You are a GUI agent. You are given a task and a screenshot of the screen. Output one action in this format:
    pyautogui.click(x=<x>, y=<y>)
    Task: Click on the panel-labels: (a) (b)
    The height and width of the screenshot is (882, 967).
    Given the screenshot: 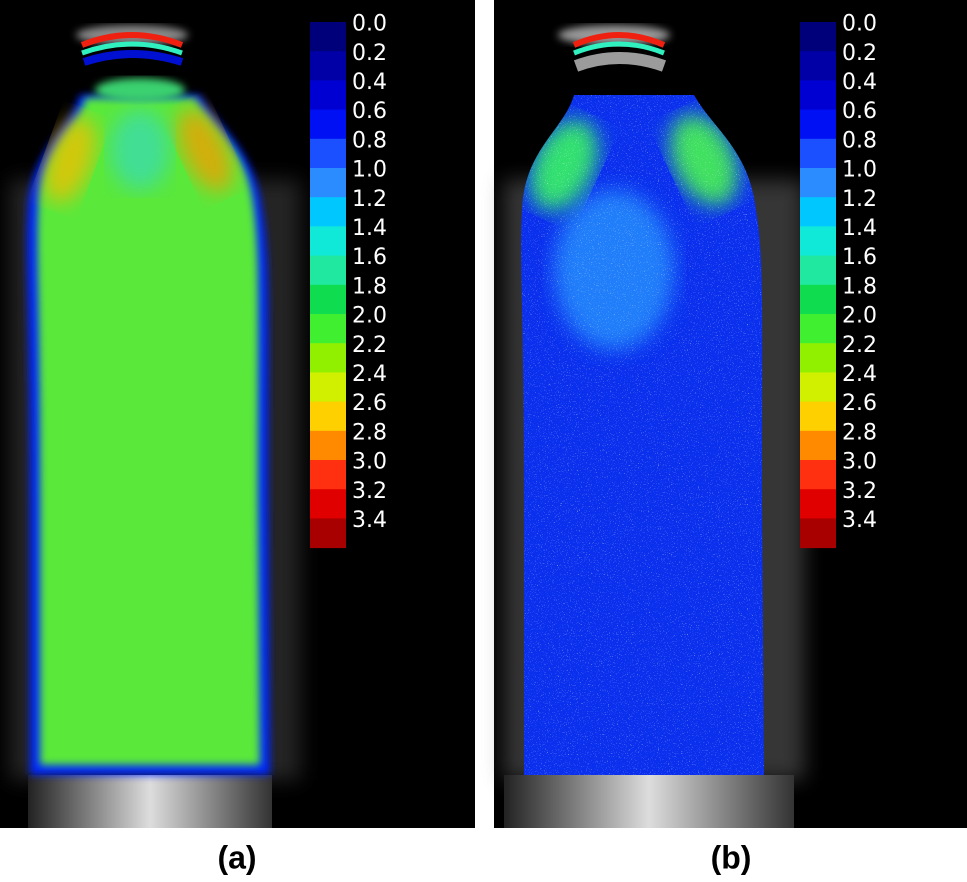 What is the action you would take?
    pyautogui.click(x=484, y=857)
    